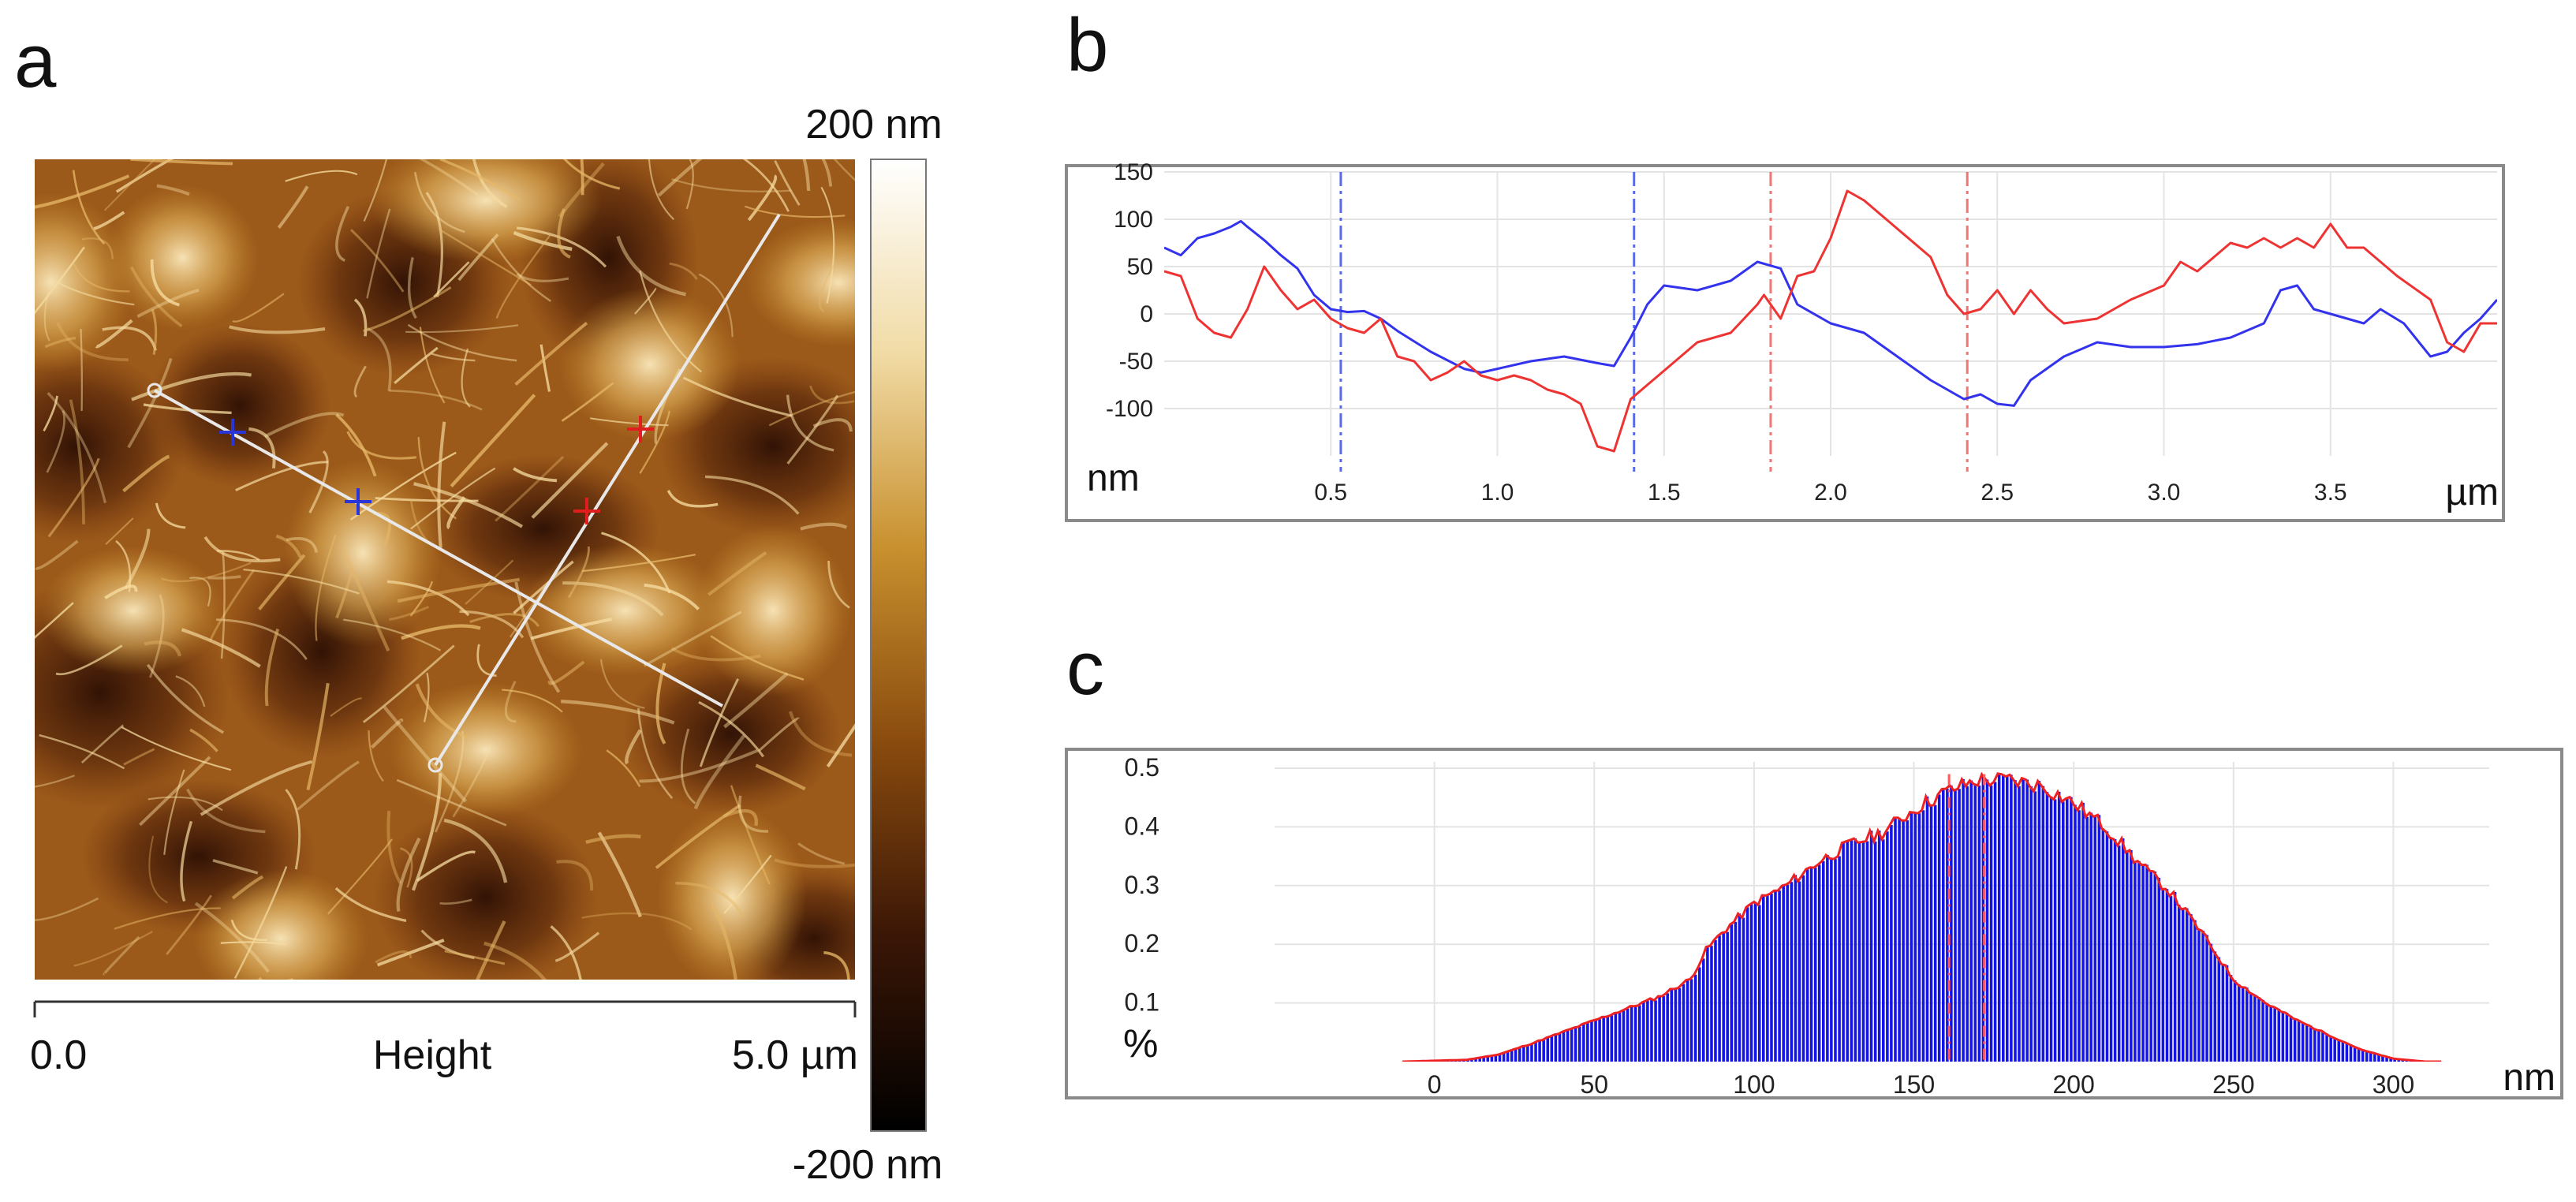 The width and height of the screenshot is (2576, 1202). I want to click on y-tick-label: 0.3, so click(1142, 885).